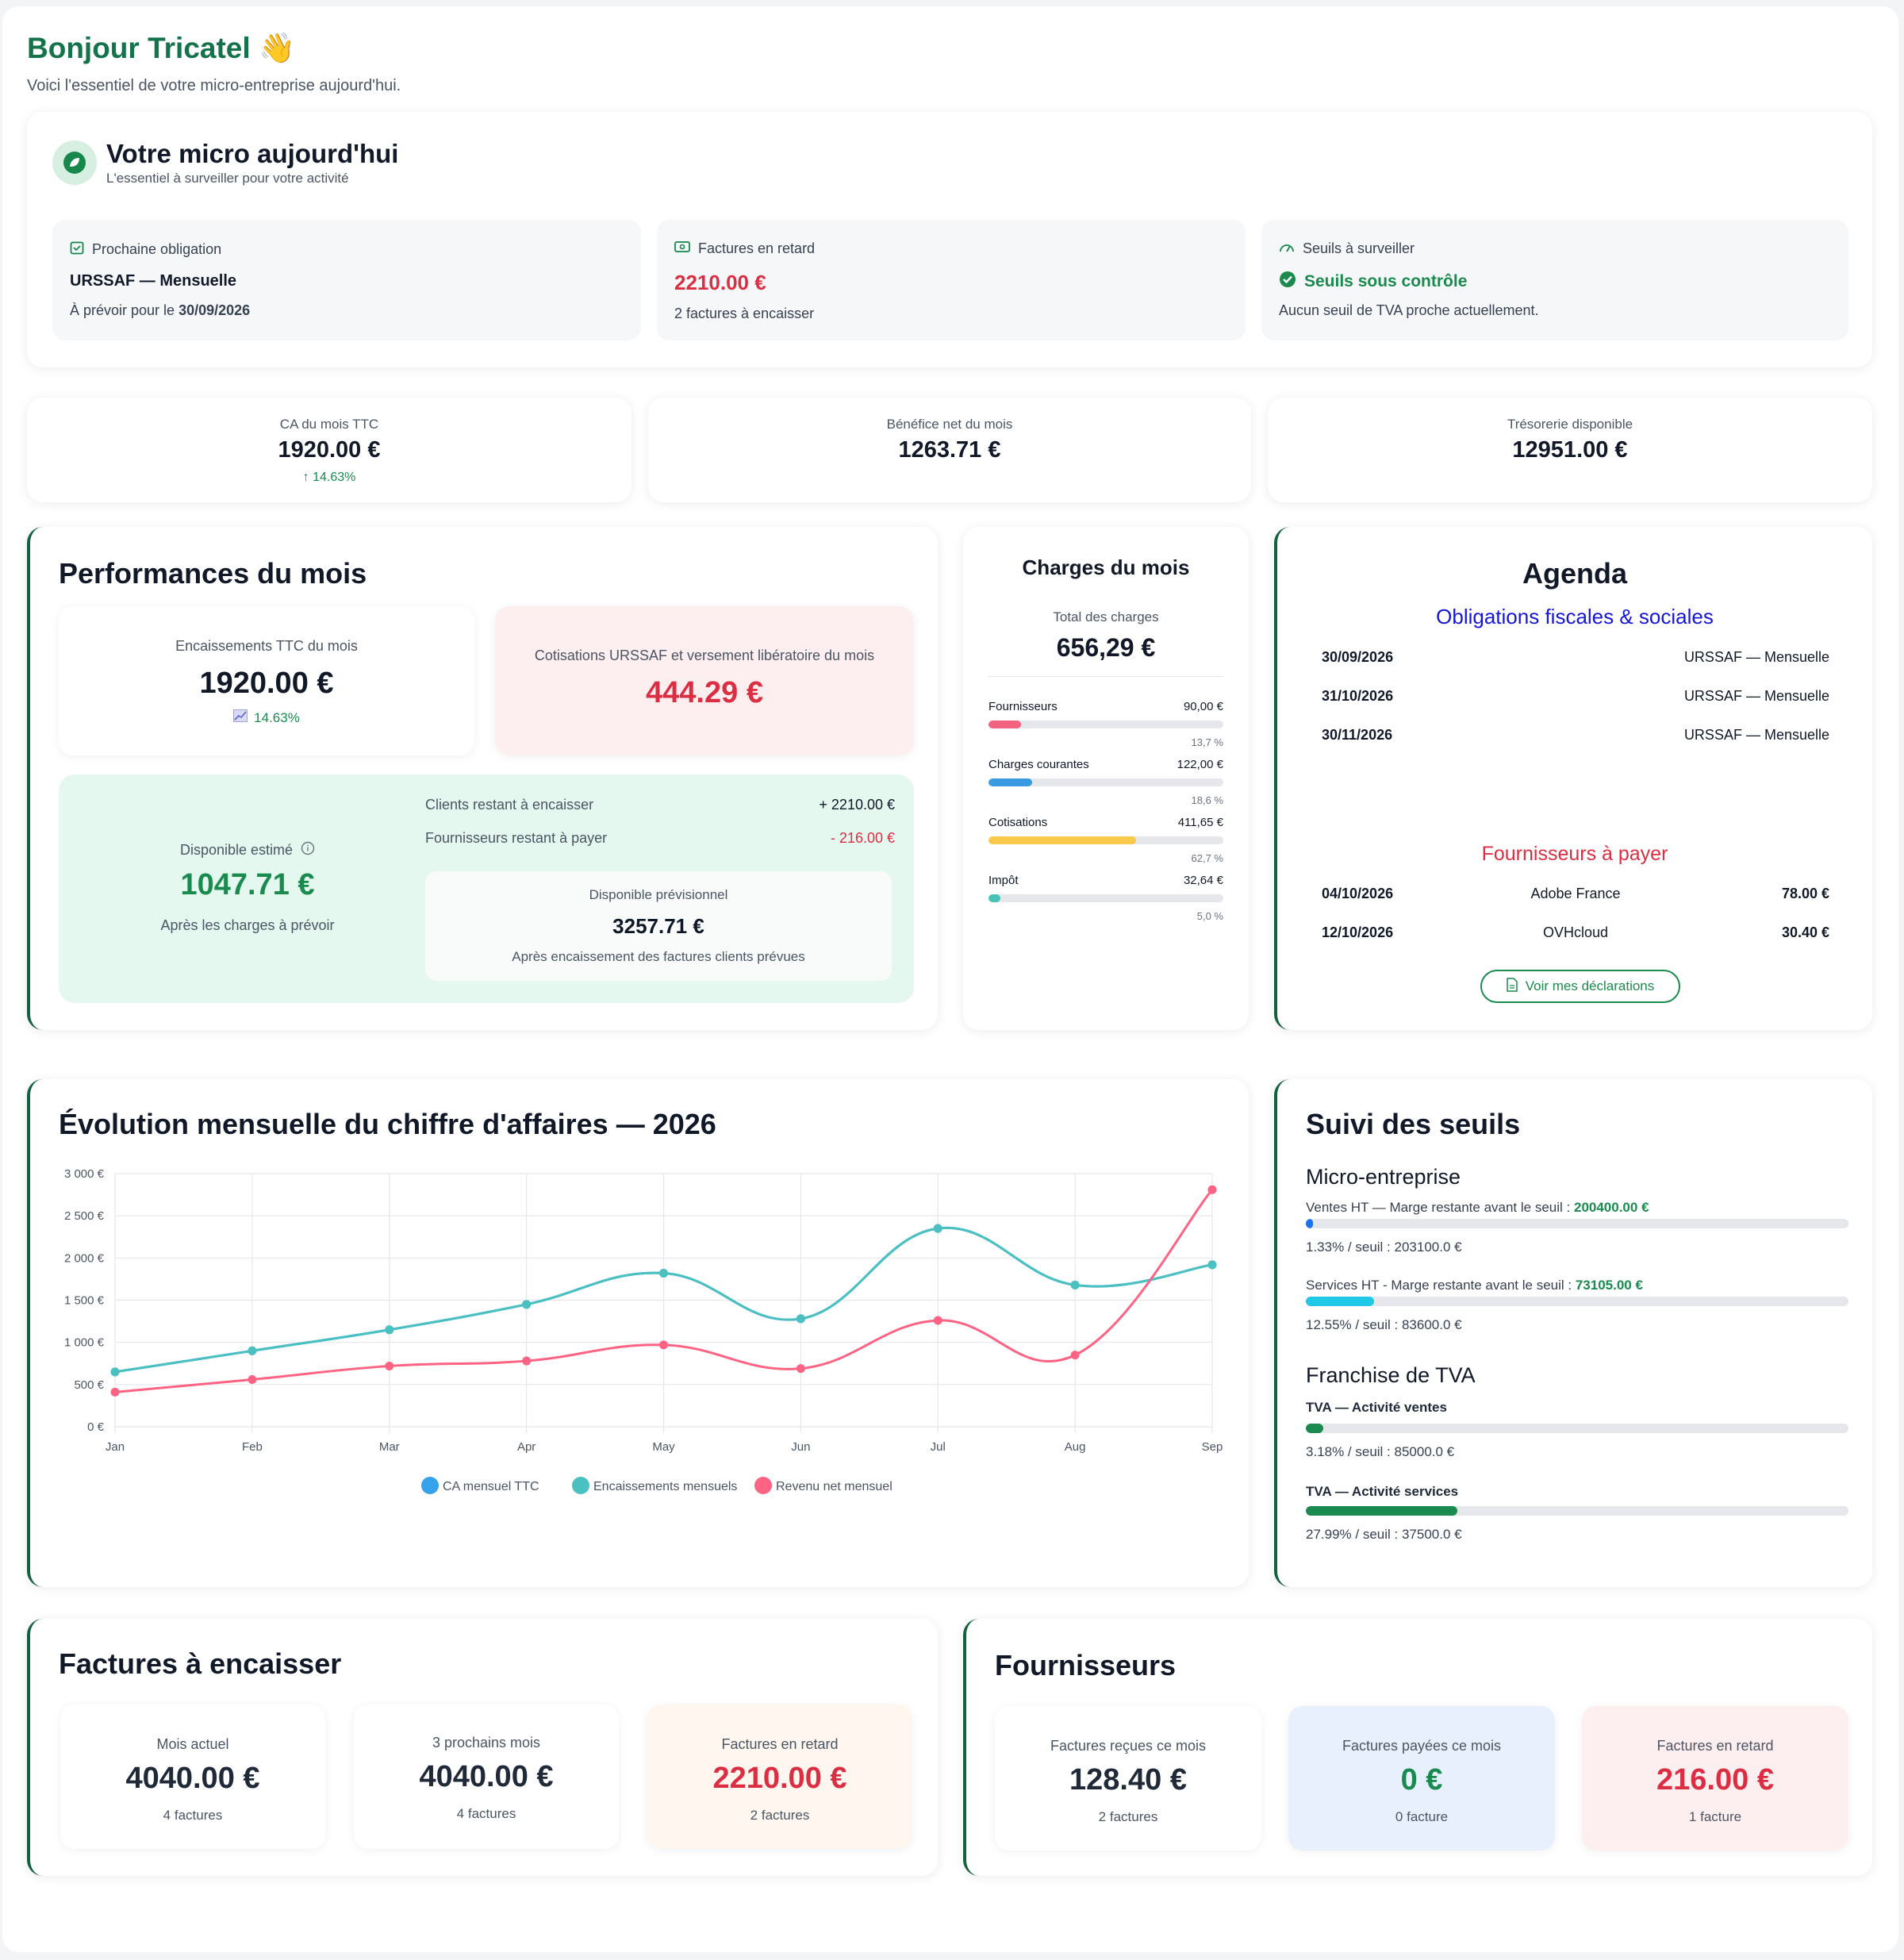 The width and height of the screenshot is (1904, 1960). I want to click on obligations-title: Obligations fiscales & sociales, so click(1575, 616).